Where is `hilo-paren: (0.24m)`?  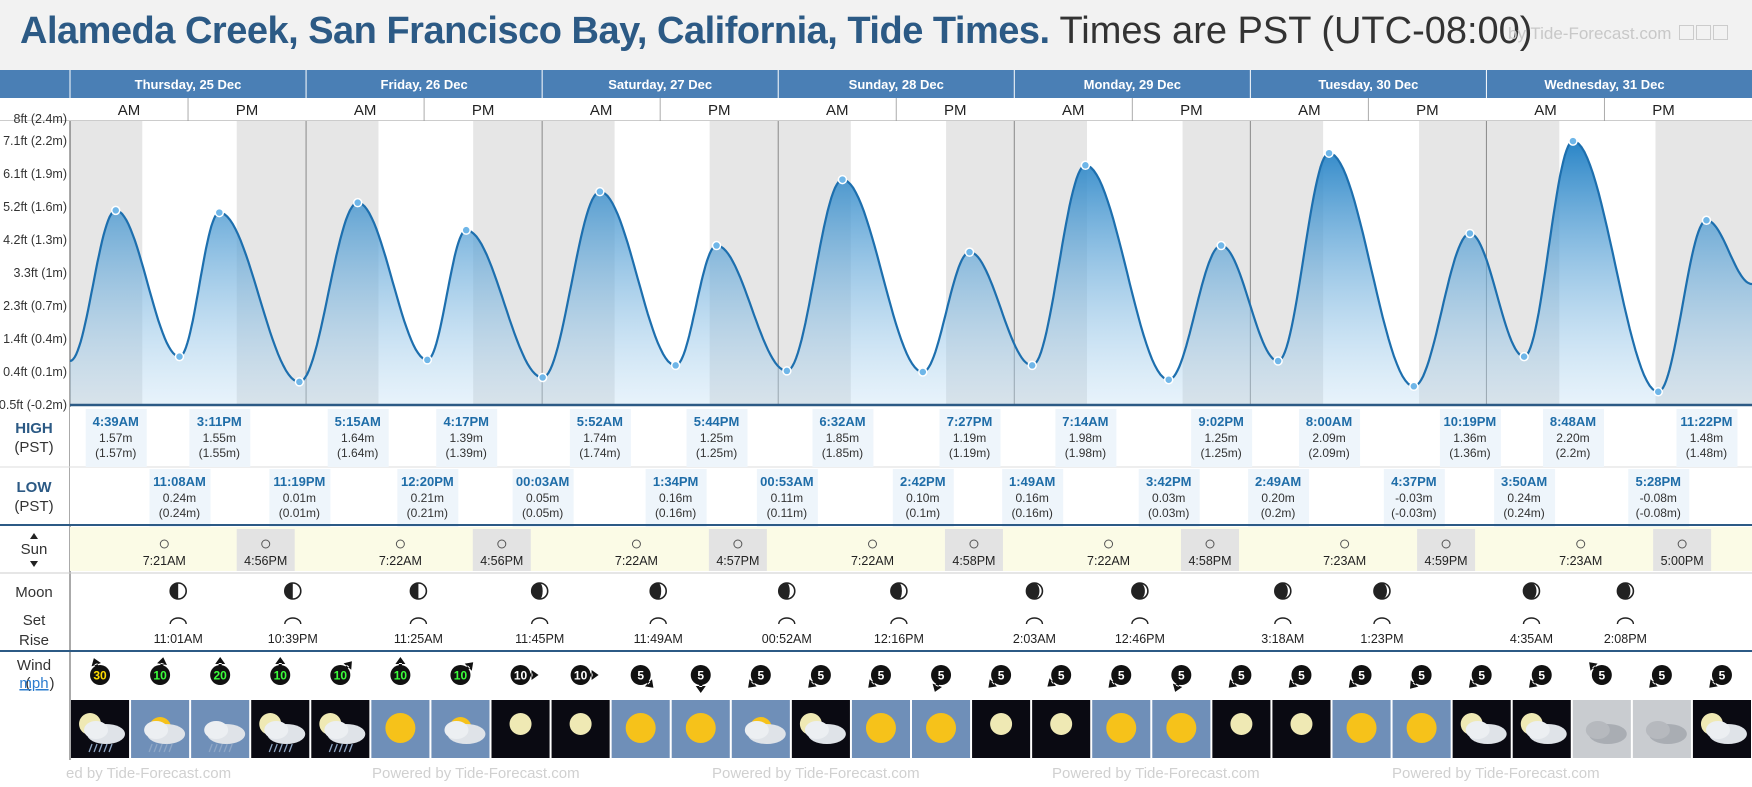 hilo-paren: (0.24m) is located at coordinates (1523, 513).